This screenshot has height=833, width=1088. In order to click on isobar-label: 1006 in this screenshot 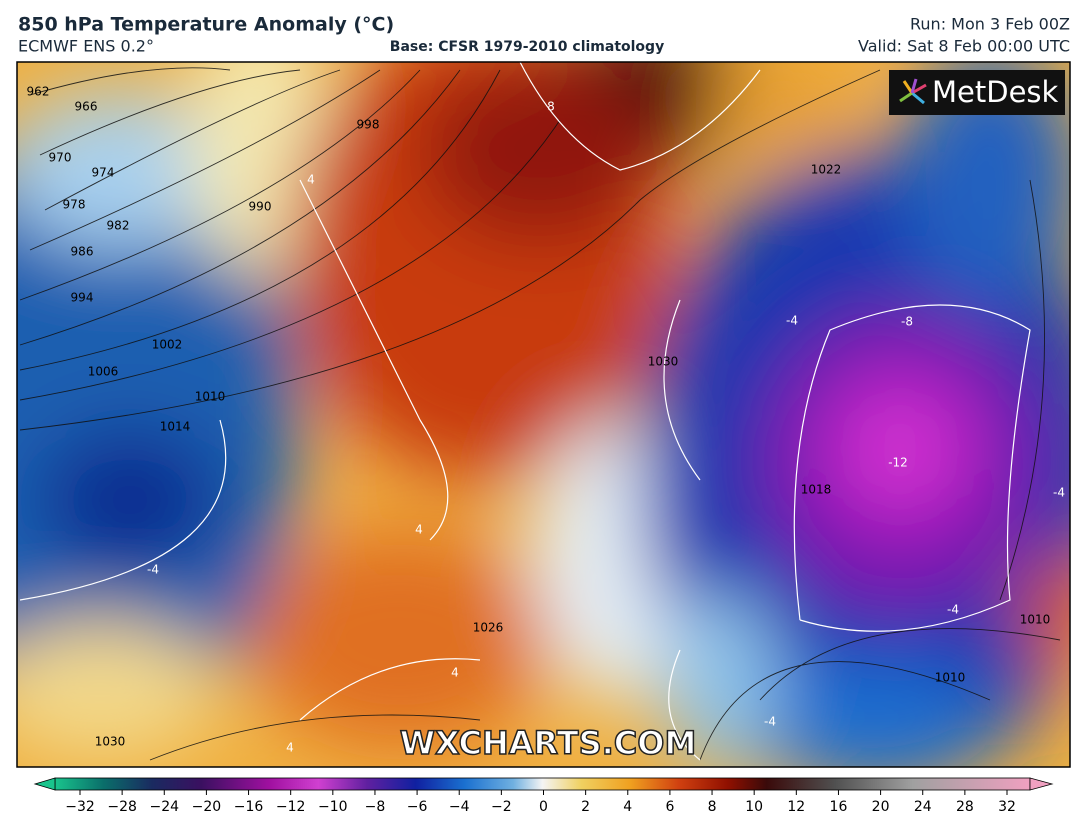, I will do `click(103, 372)`.